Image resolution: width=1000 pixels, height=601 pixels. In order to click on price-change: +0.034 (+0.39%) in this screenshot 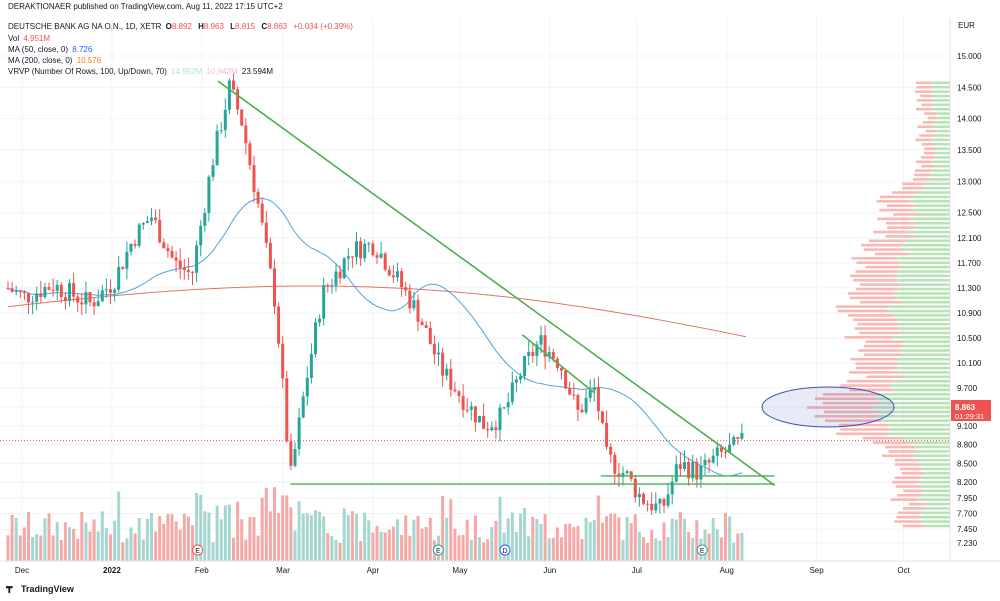, I will do `click(323, 26)`.